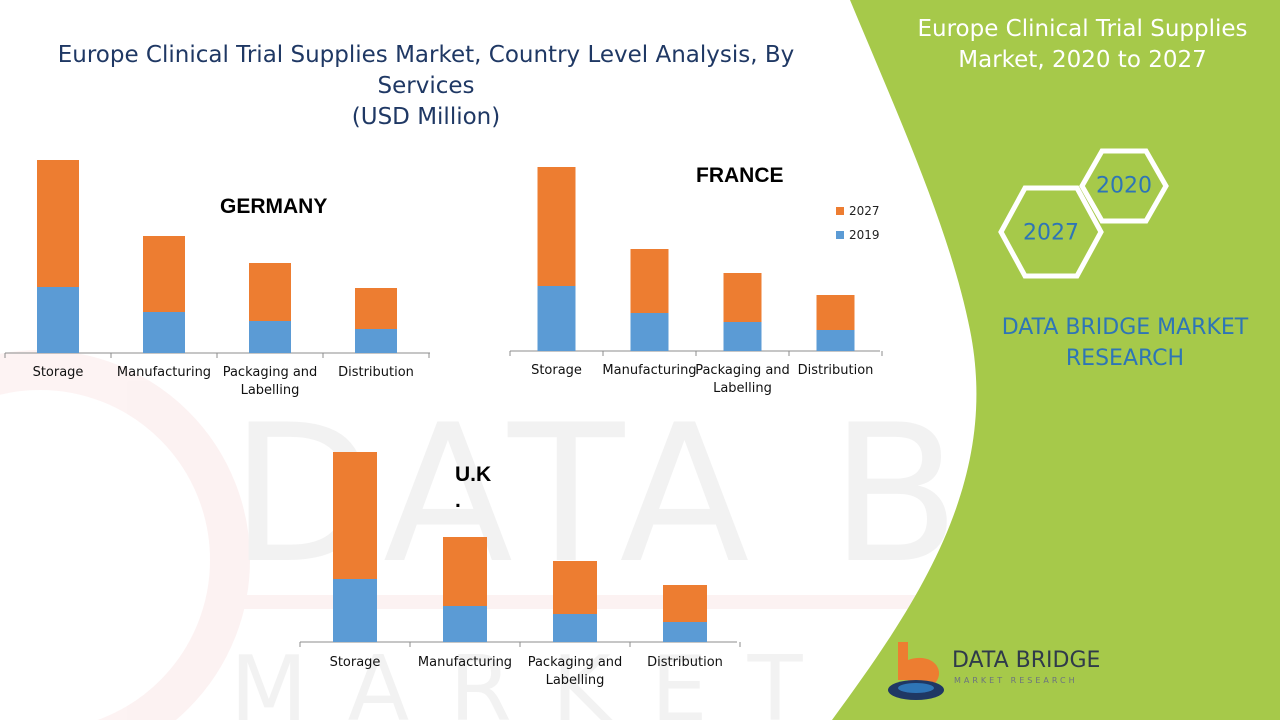  I want to click on hex-label-front: 2027, so click(1051, 233).